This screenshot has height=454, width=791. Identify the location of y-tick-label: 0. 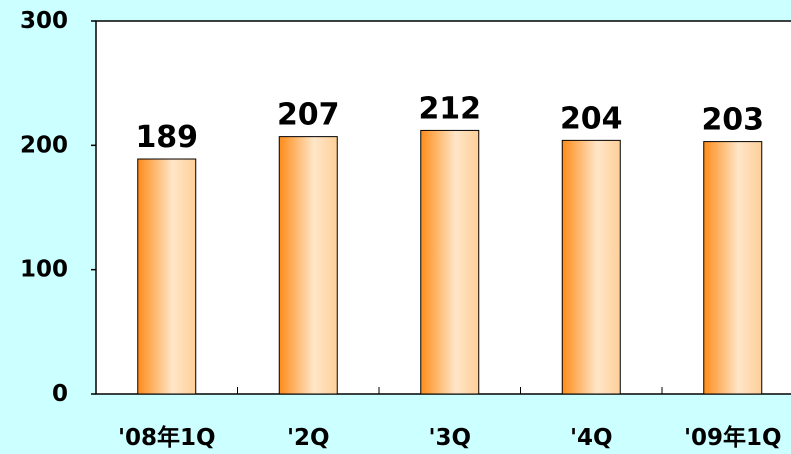
(60, 394).